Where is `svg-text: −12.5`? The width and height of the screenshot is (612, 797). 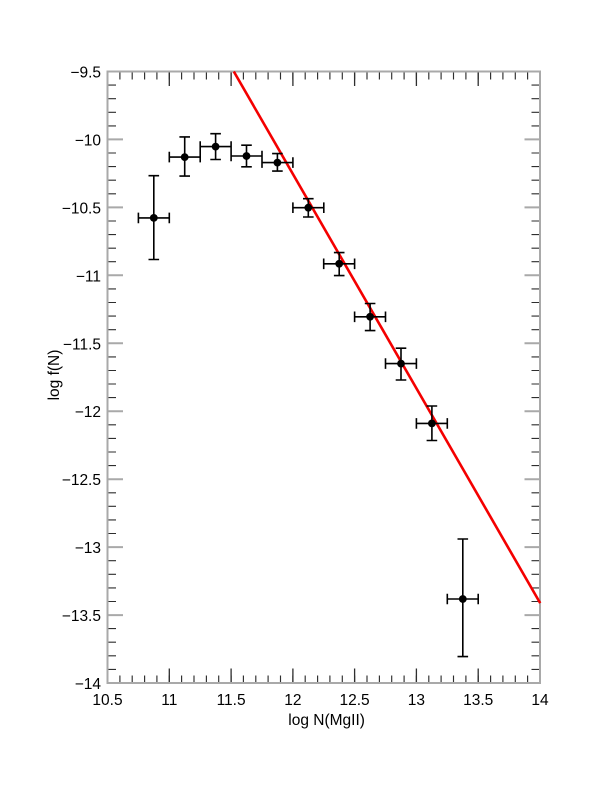 svg-text: −12.5 is located at coordinates (81, 480).